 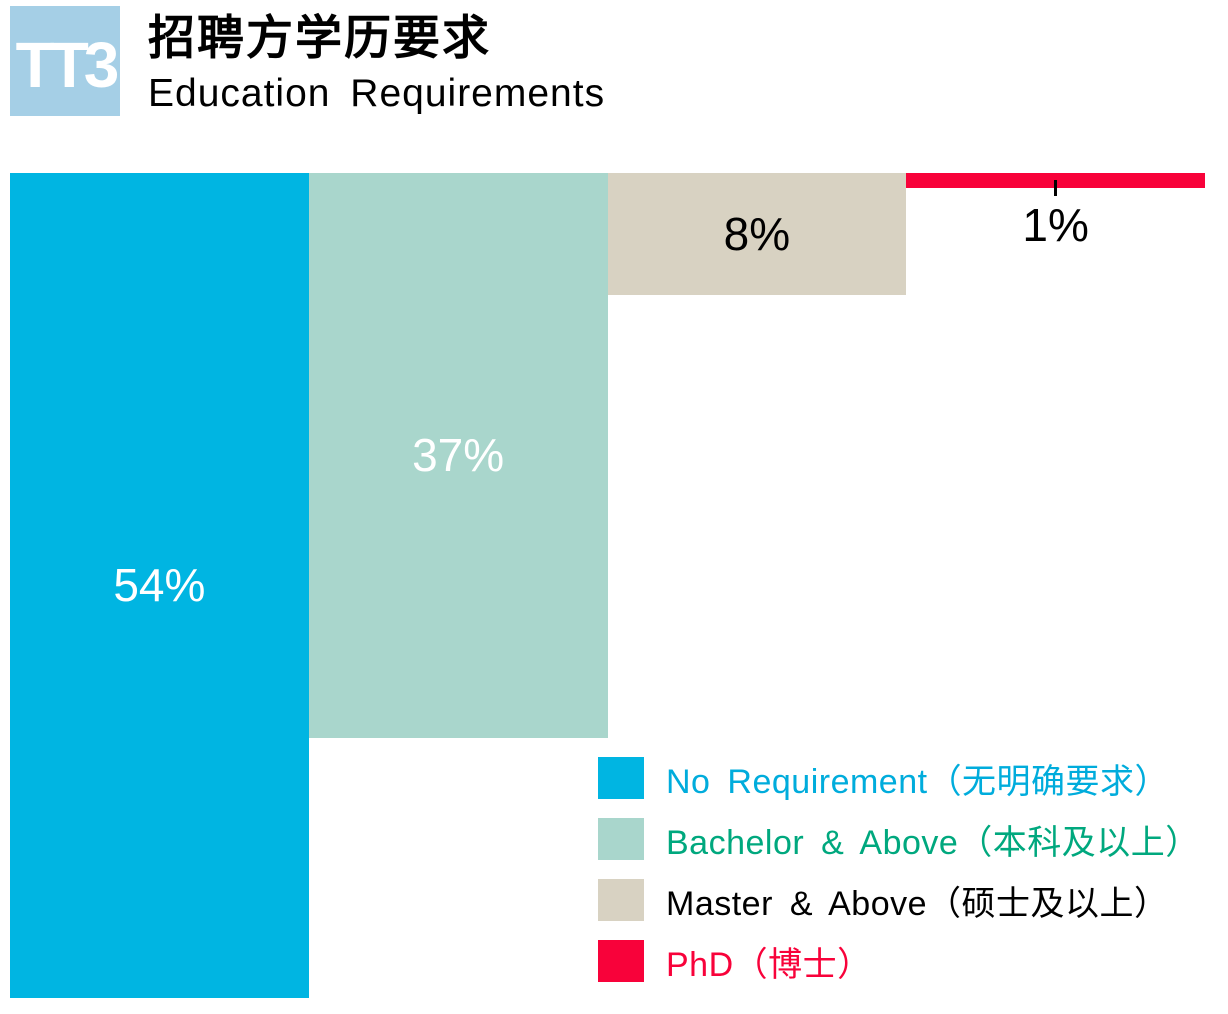 I want to click on tt3-logo: TT3, so click(x=65, y=61).